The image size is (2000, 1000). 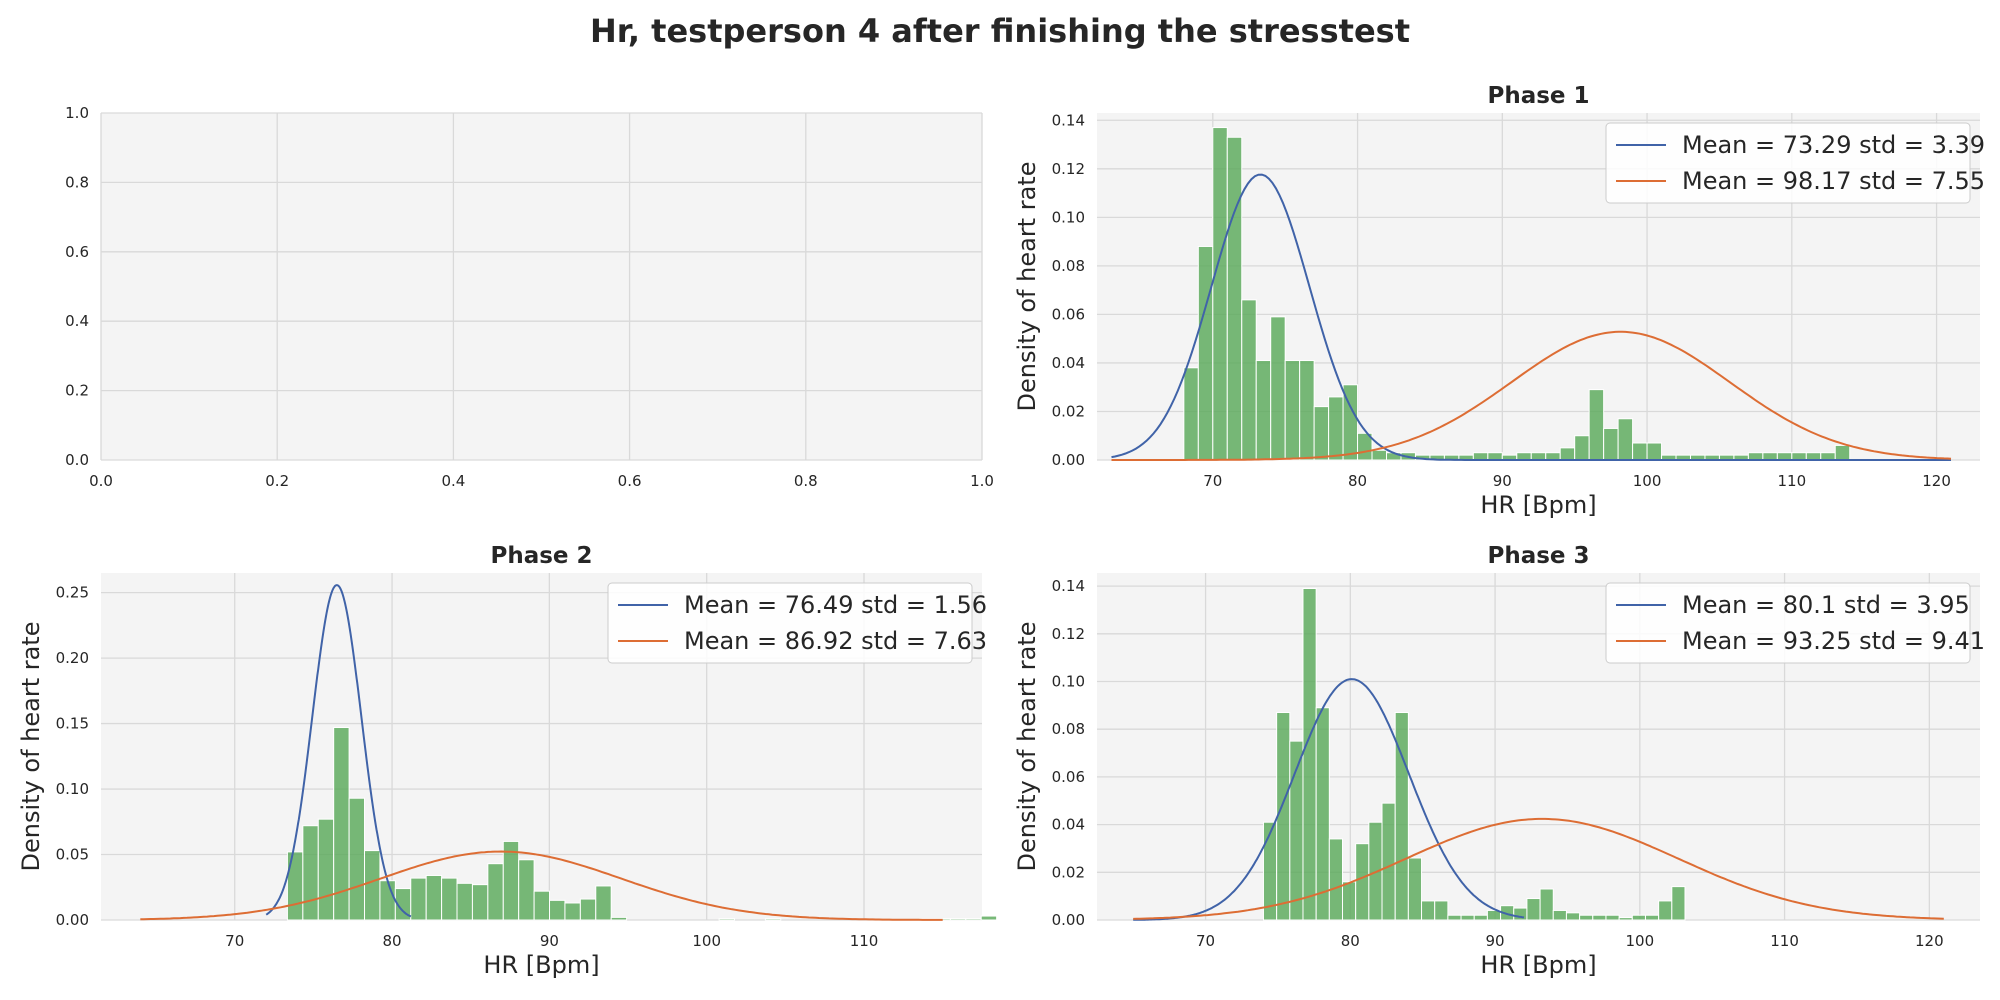 I want to click on y-tick-label: 0.20, so click(x=72, y=658).